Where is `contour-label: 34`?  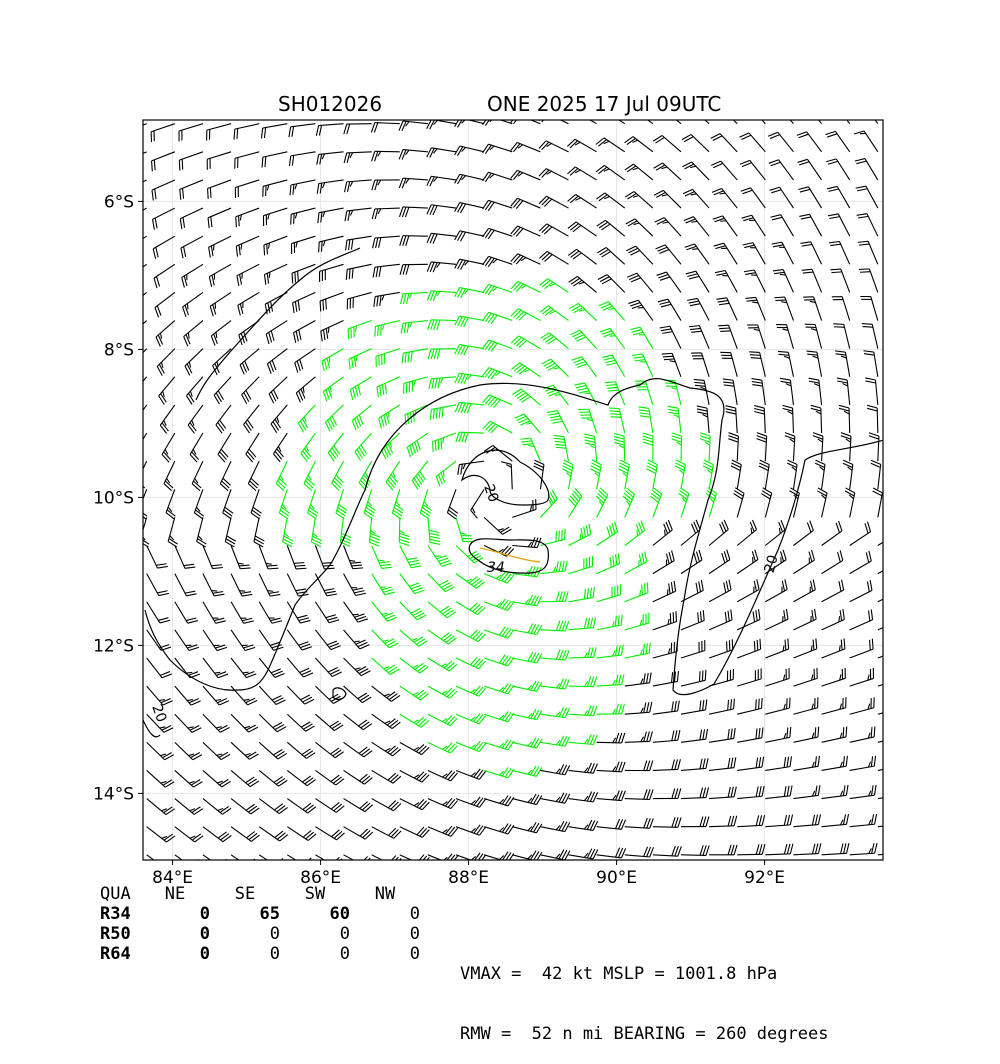 contour-label: 34 is located at coordinates (496, 568).